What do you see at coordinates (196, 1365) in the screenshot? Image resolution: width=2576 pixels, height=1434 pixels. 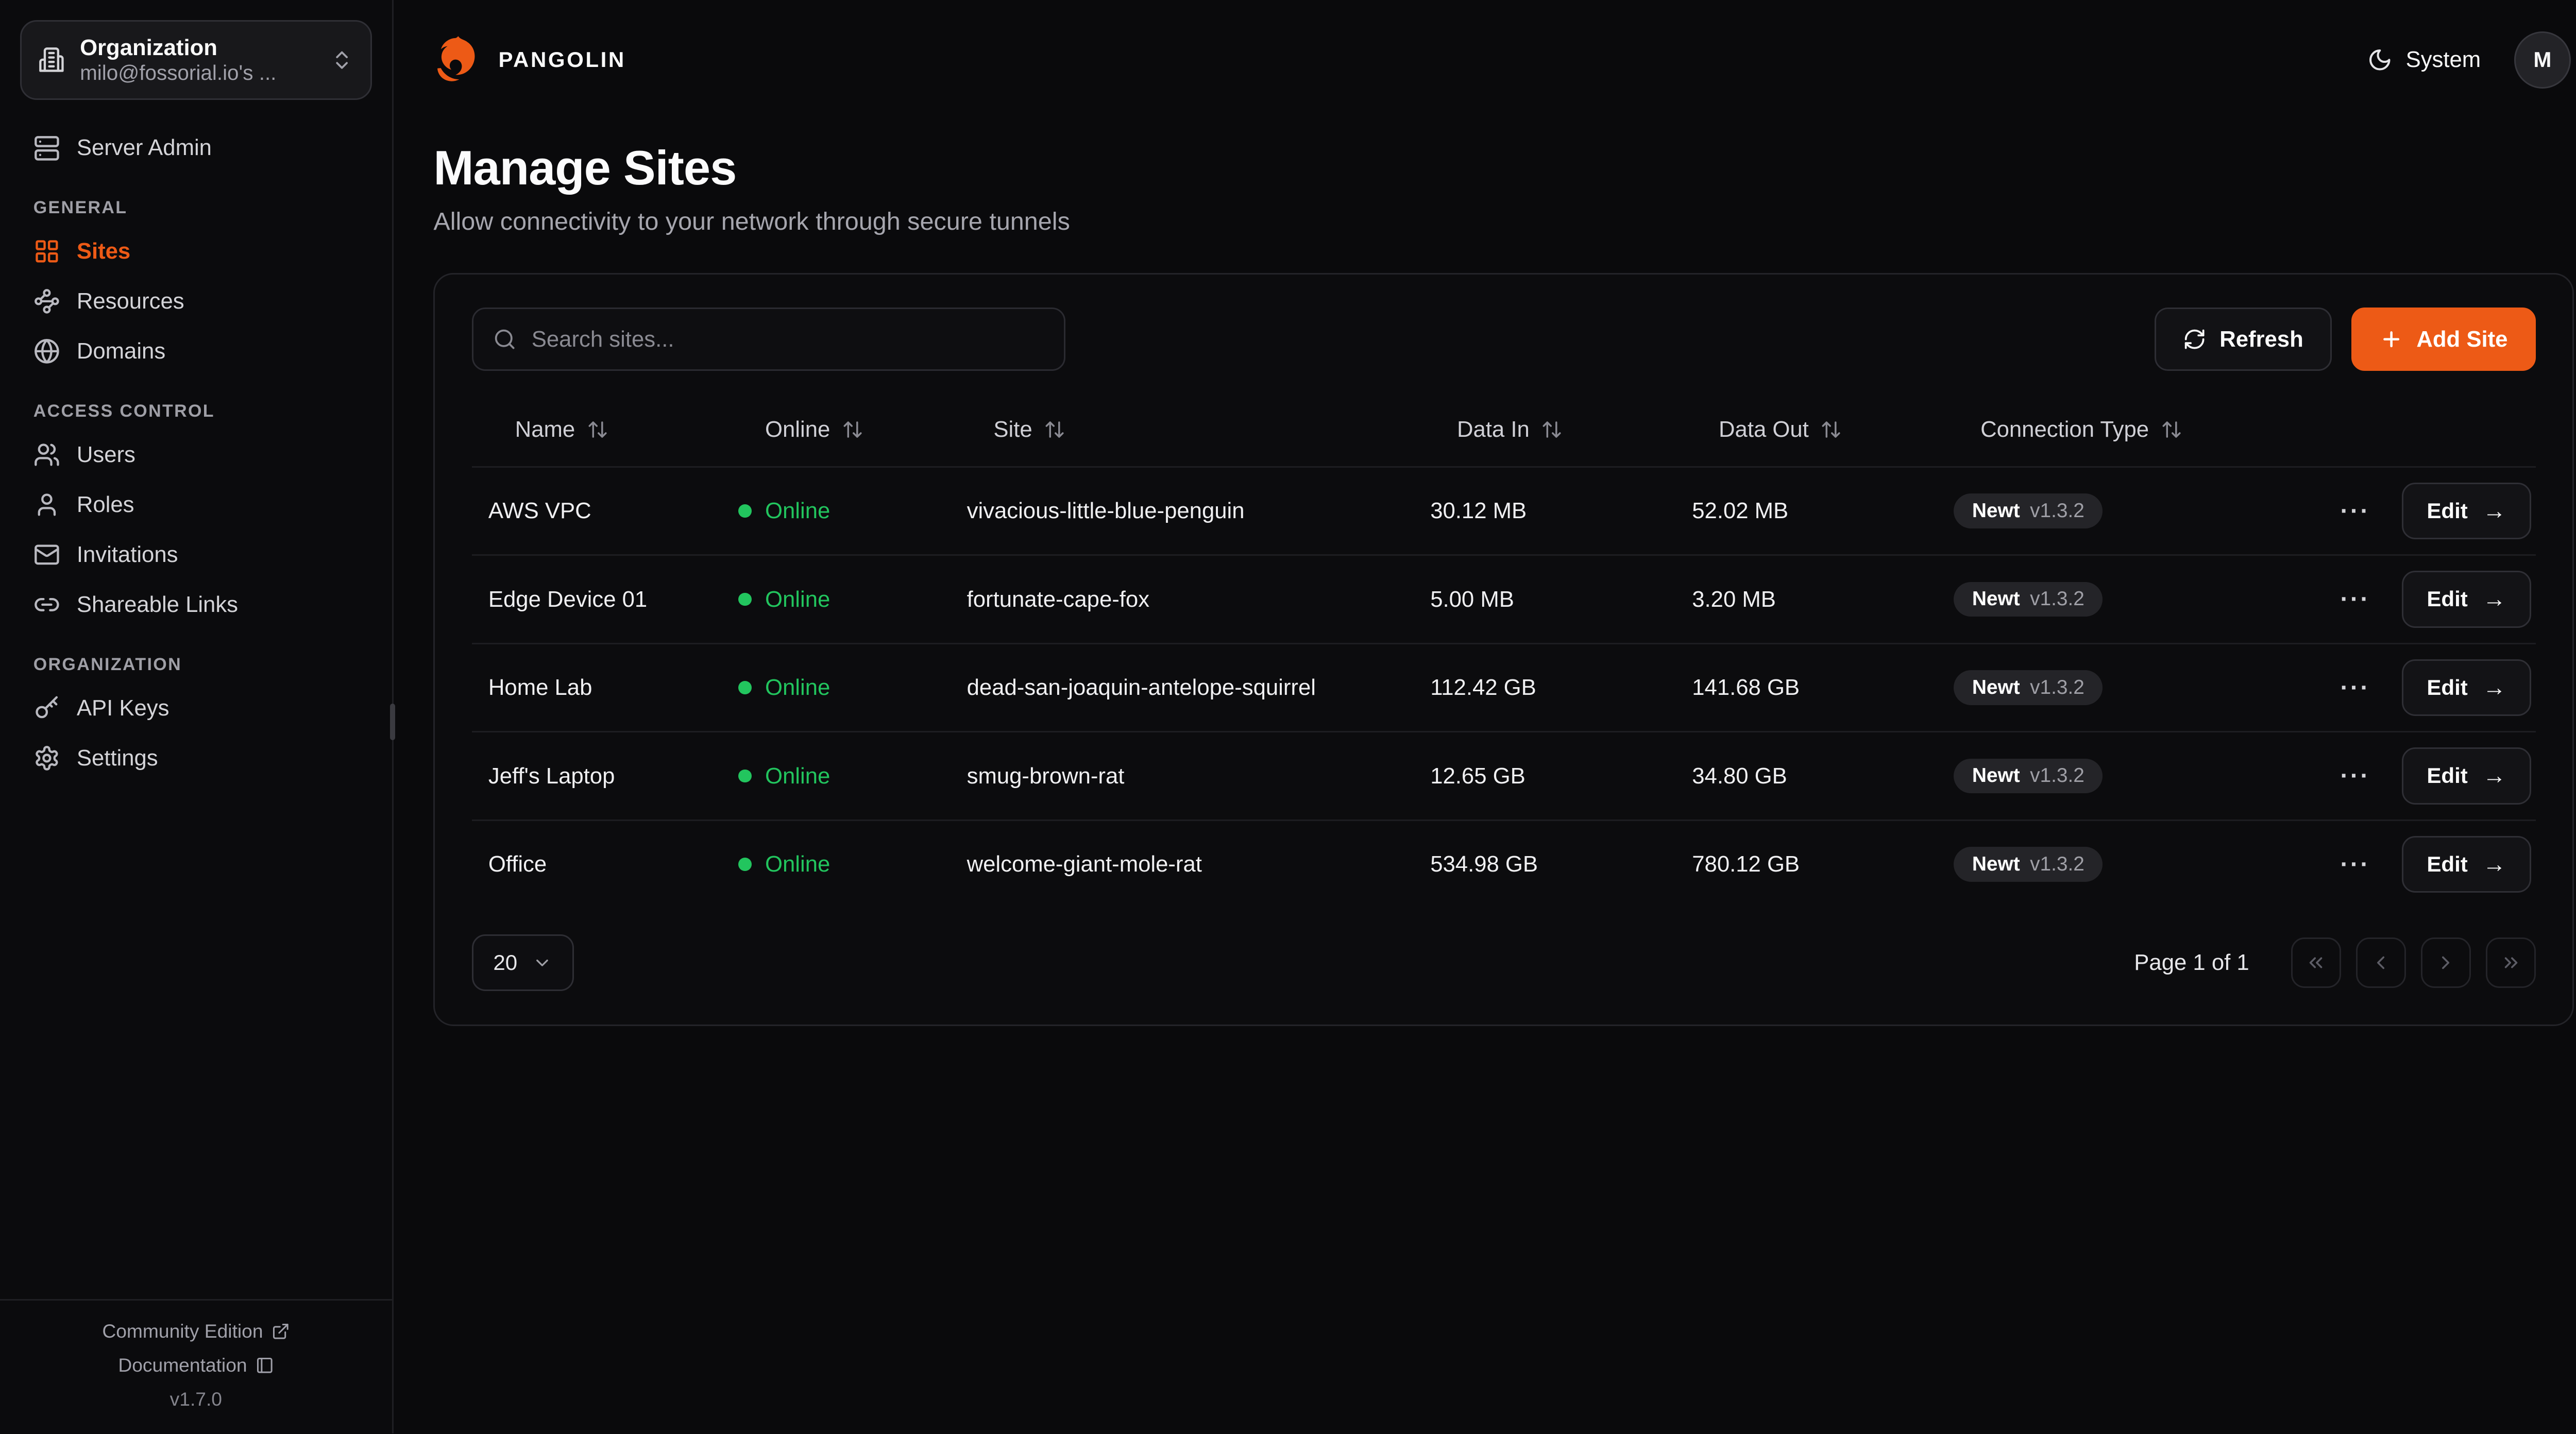 I see `documentation-link: Documentation` at bounding box center [196, 1365].